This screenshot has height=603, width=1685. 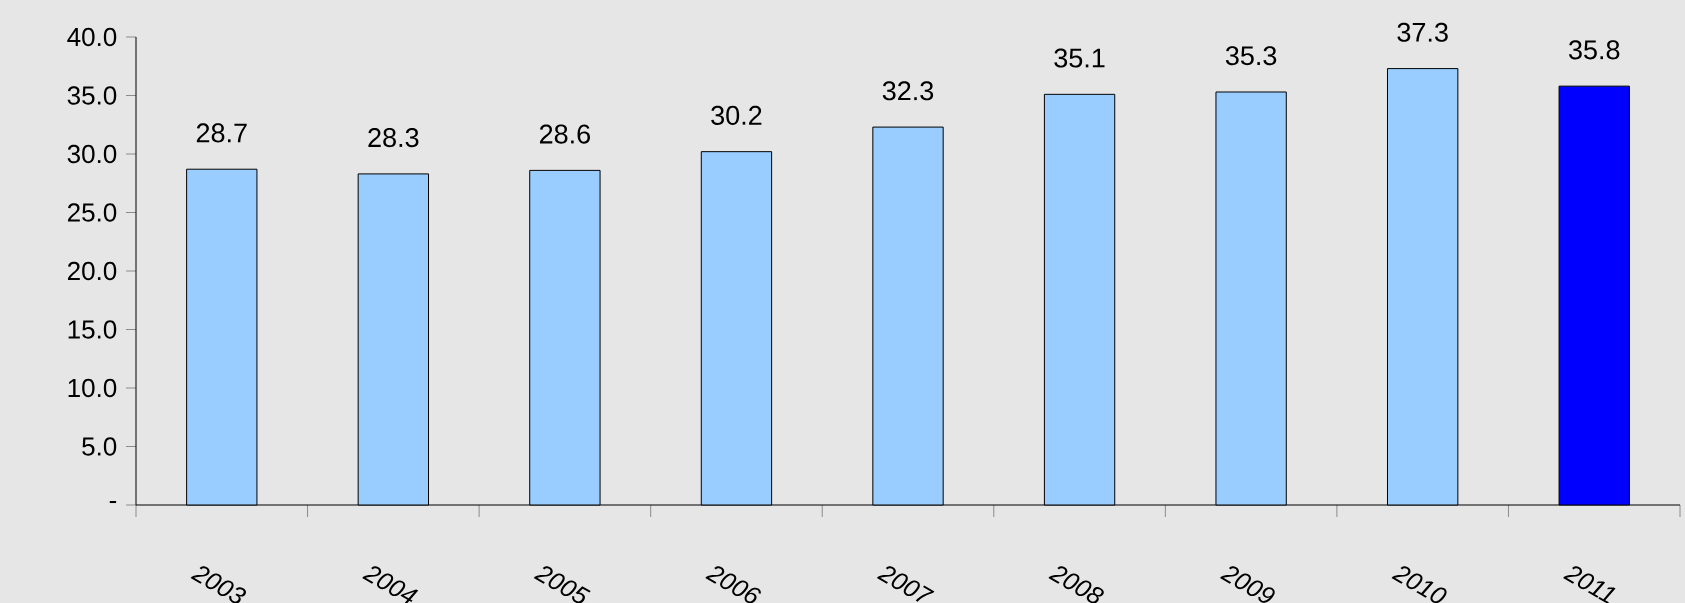 I want to click on y-tick-label: 40.0, so click(x=92, y=37).